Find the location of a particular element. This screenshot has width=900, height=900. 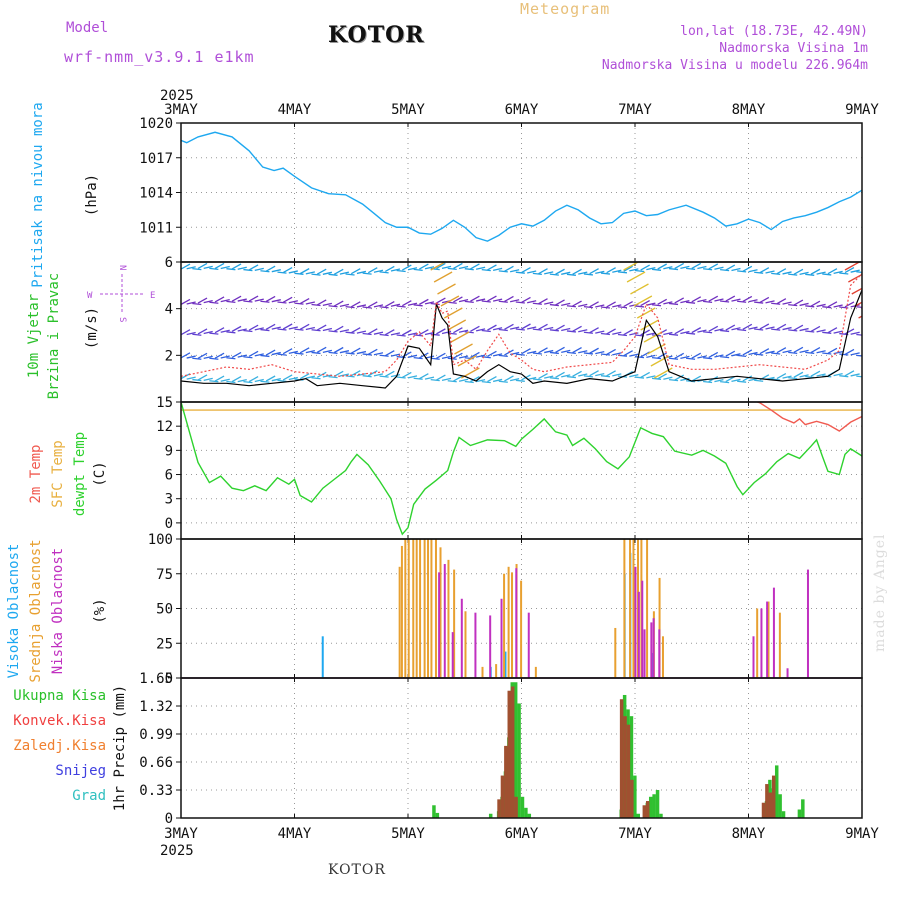

xtick-label-bottom: 8MAY is located at coordinates (749, 834).